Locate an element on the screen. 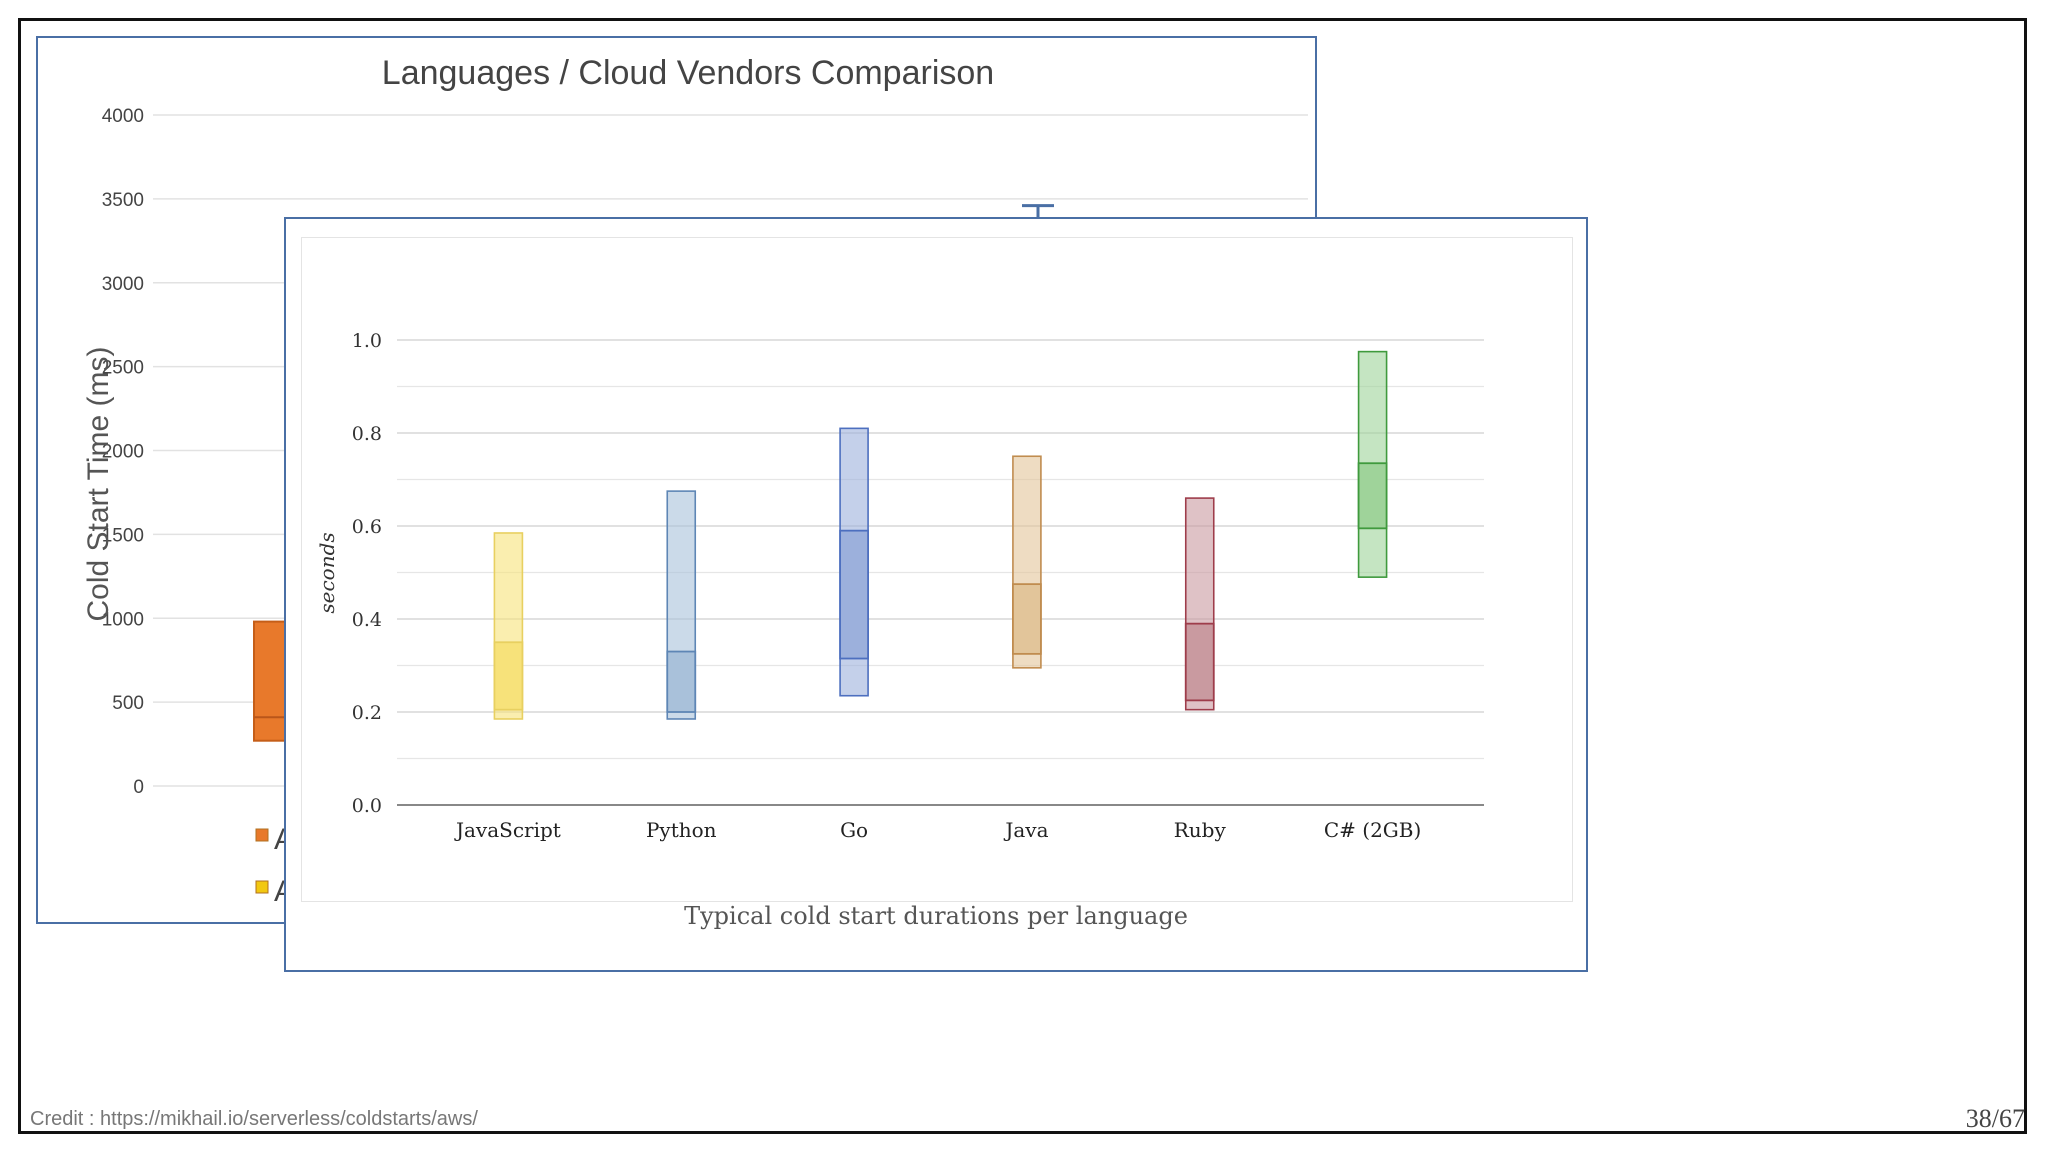 The image size is (2048, 1152). front-y-tick-label: 0.0 is located at coordinates (367, 806).